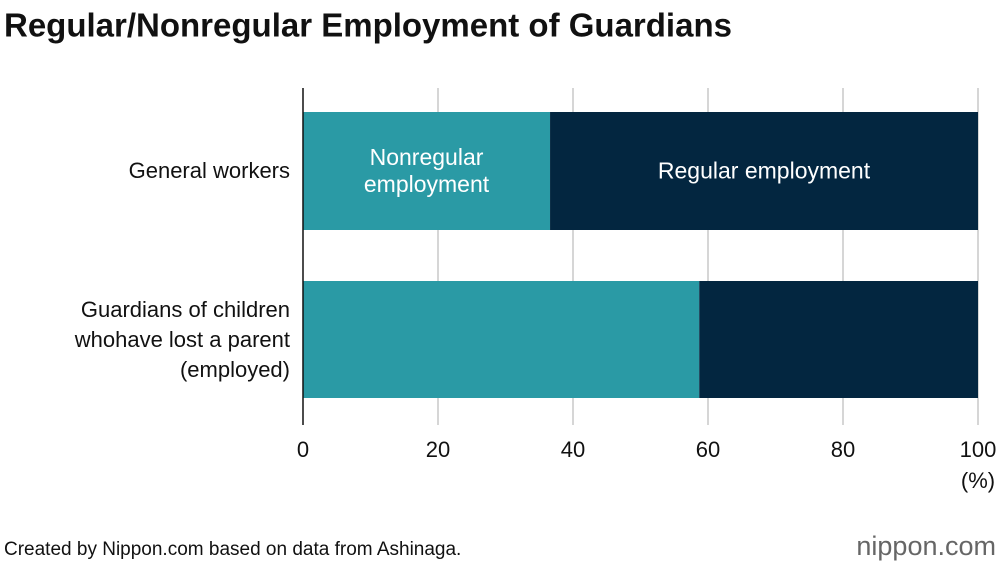  I want to click on series-label: Regular employment, so click(764, 170).